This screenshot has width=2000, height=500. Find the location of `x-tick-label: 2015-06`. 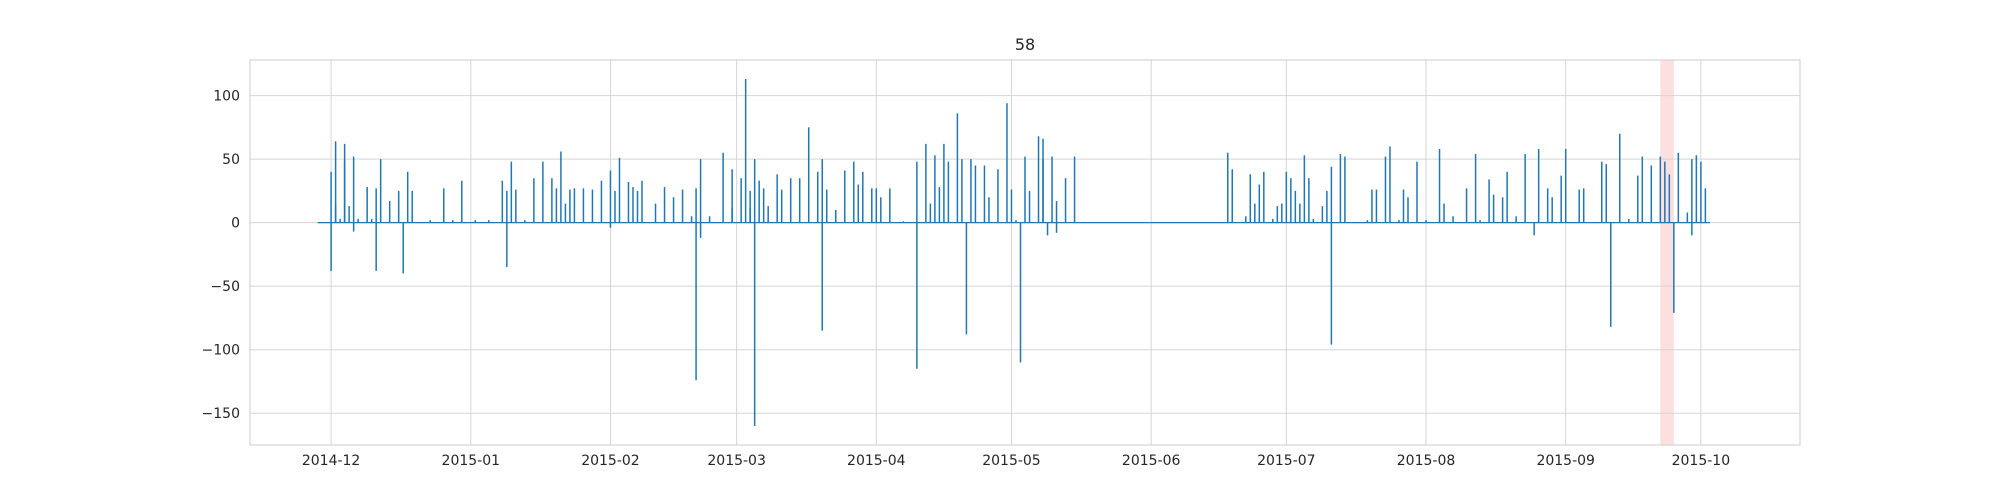

x-tick-label: 2015-06 is located at coordinates (1151, 461).